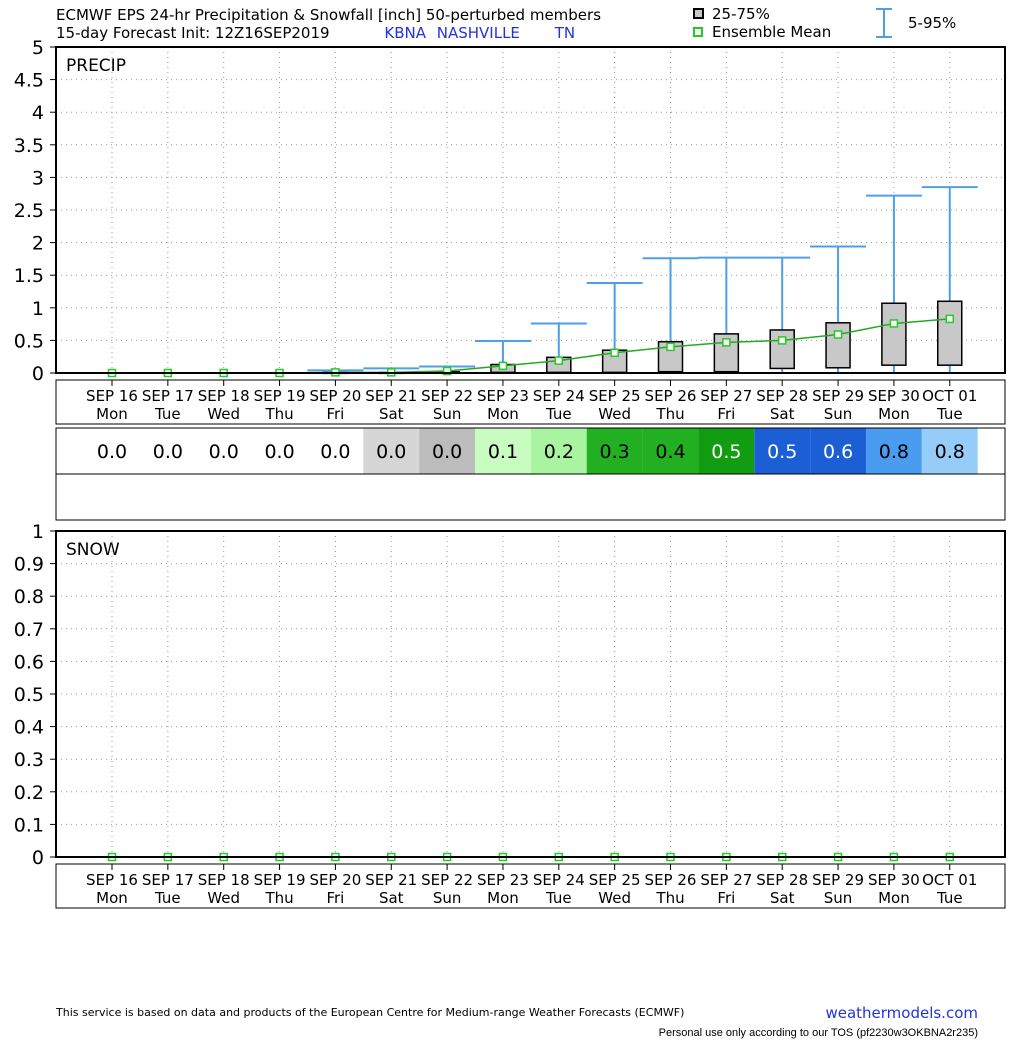 This screenshot has height=1044, width=1024. What do you see at coordinates (894, 880) in the screenshot?
I see `x-tick-date: SEP 30` at bounding box center [894, 880].